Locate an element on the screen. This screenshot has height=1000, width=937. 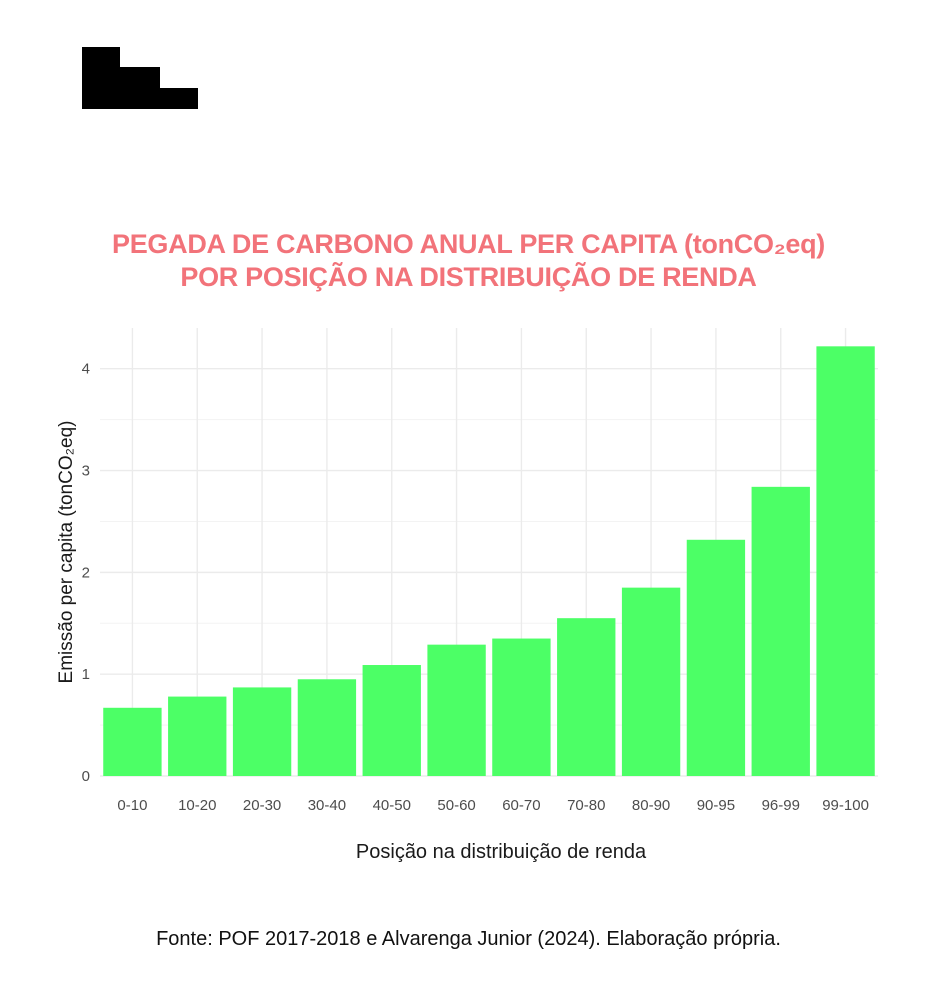
x-tick-label: 40-50 is located at coordinates (392, 805).